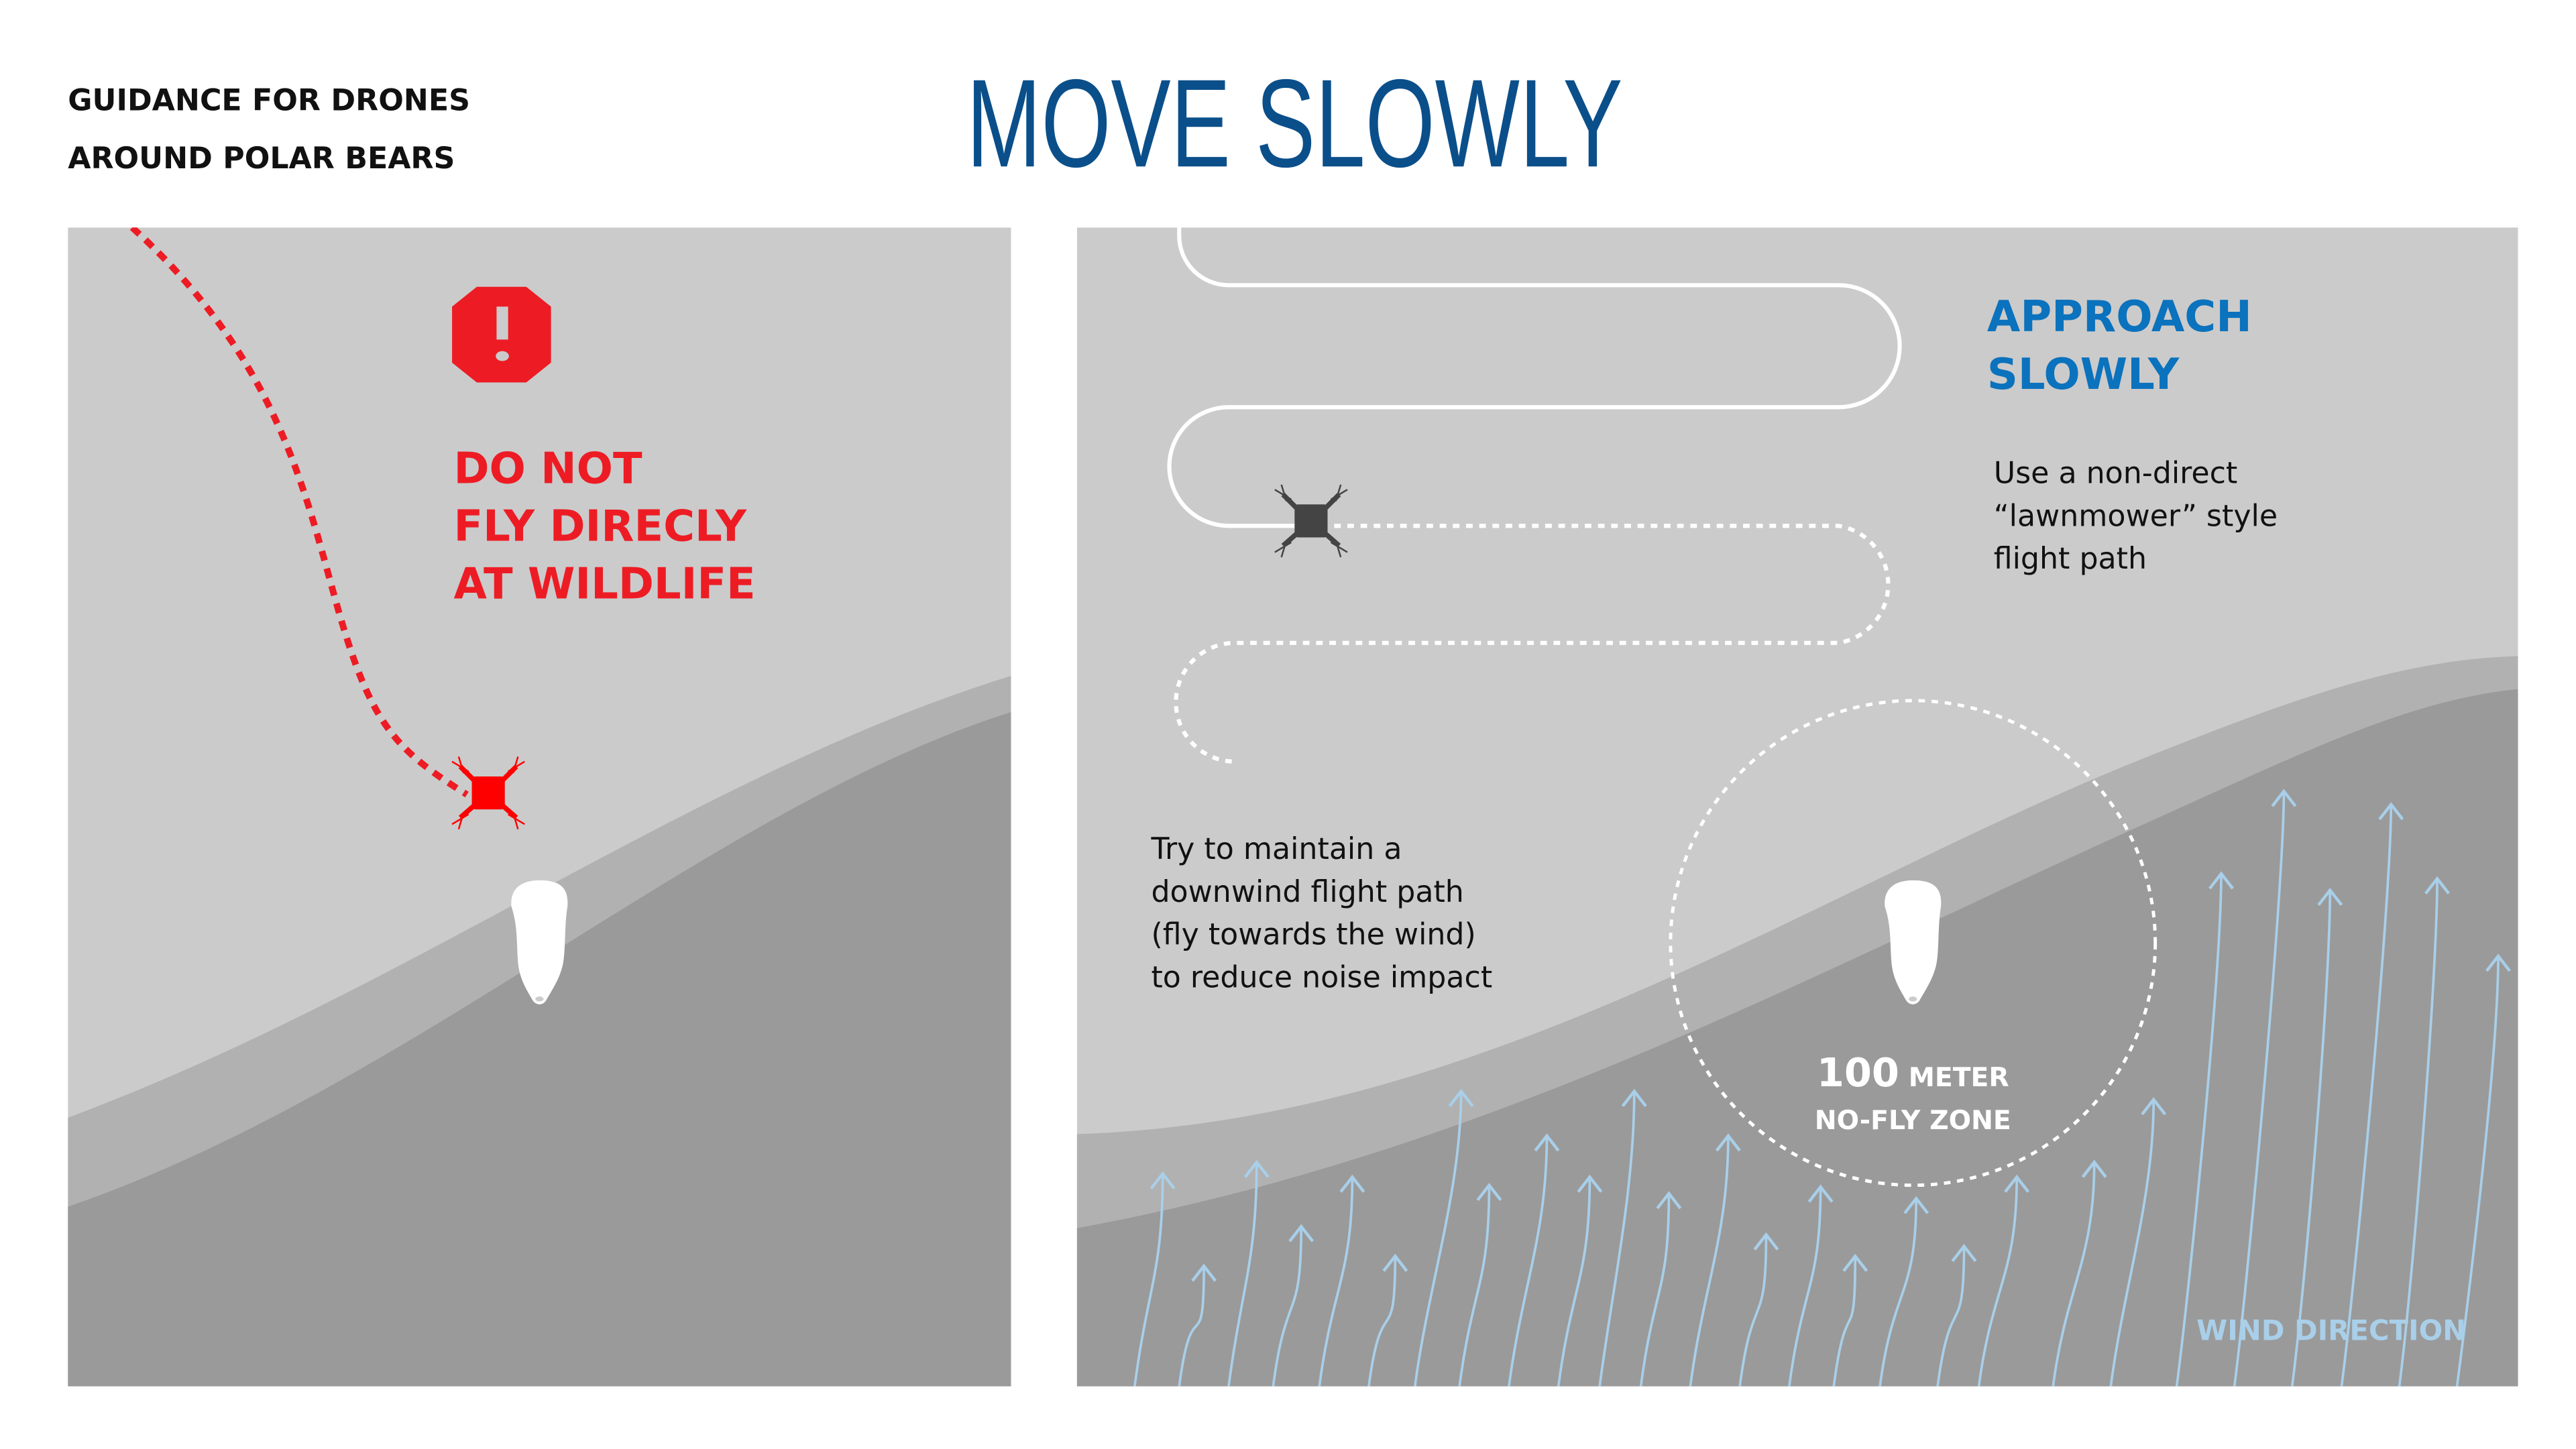  I want to click on subtitle-line-1: GUIDANCE FOR DRONES, so click(269, 101).